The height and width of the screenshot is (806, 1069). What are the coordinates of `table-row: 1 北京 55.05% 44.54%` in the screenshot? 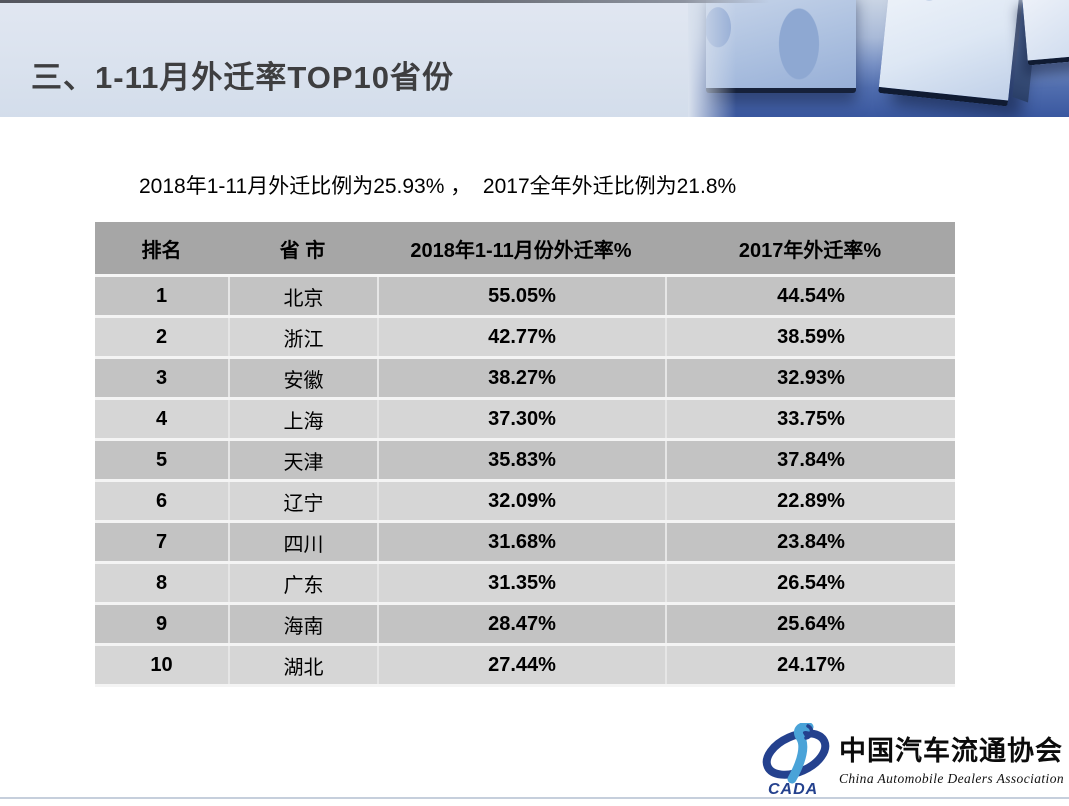 It's located at (525, 297).